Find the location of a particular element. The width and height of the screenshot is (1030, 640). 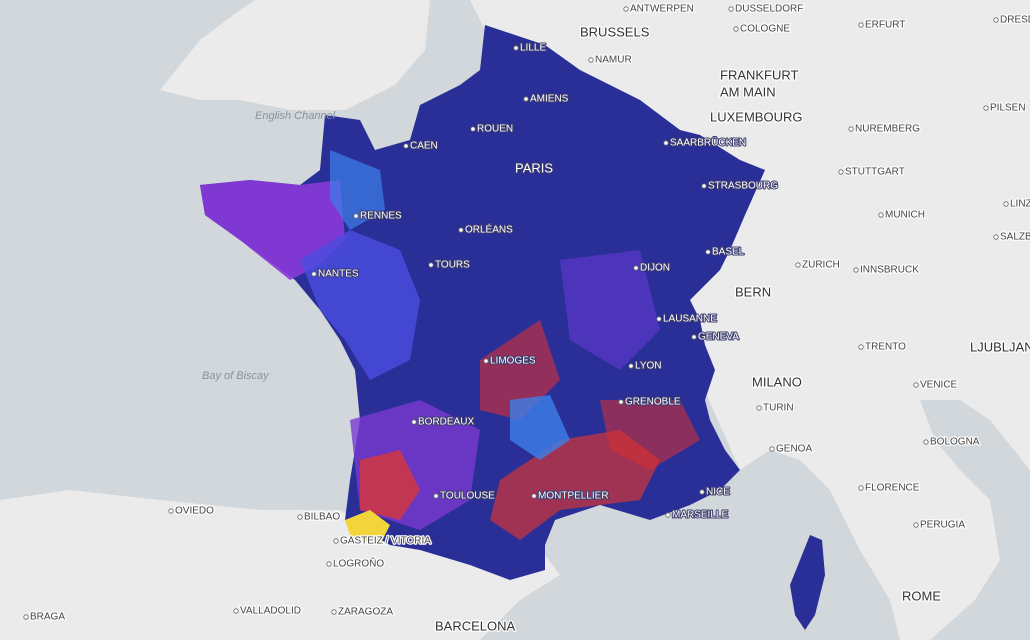

place-label: INNSBRUCK is located at coordinates (889, 270).